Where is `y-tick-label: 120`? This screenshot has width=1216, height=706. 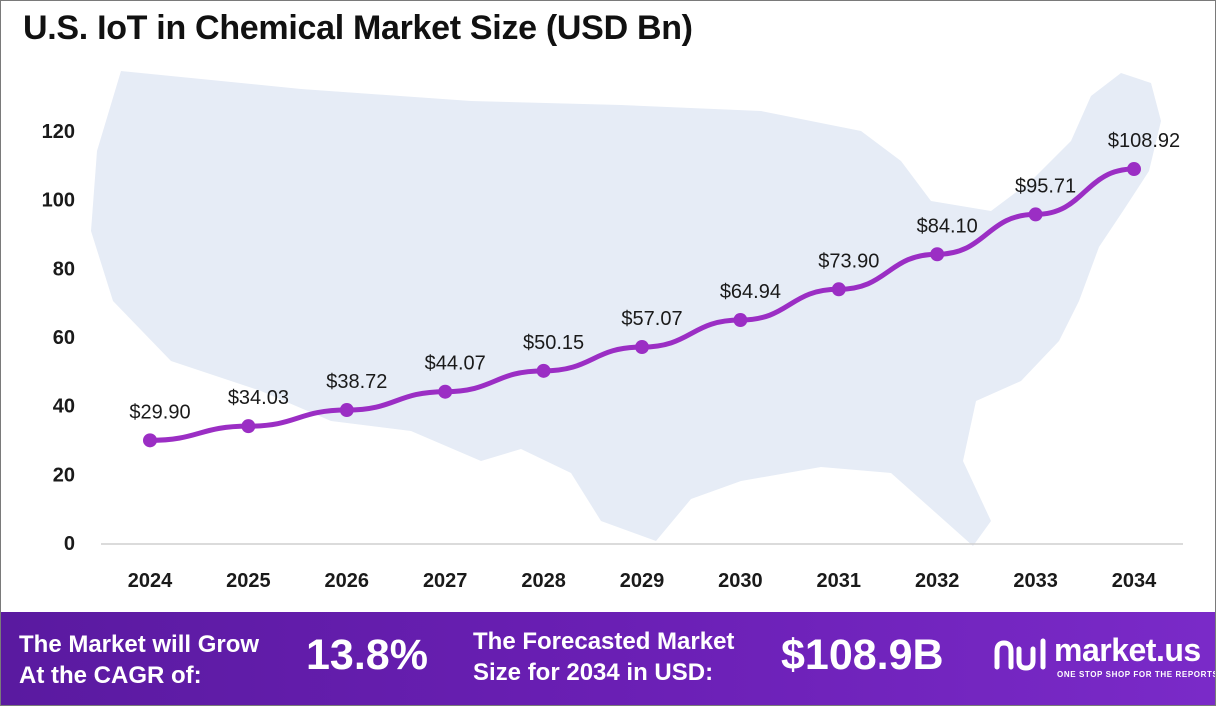 y-tick-label: 120 is located at coordinates (58, 132).